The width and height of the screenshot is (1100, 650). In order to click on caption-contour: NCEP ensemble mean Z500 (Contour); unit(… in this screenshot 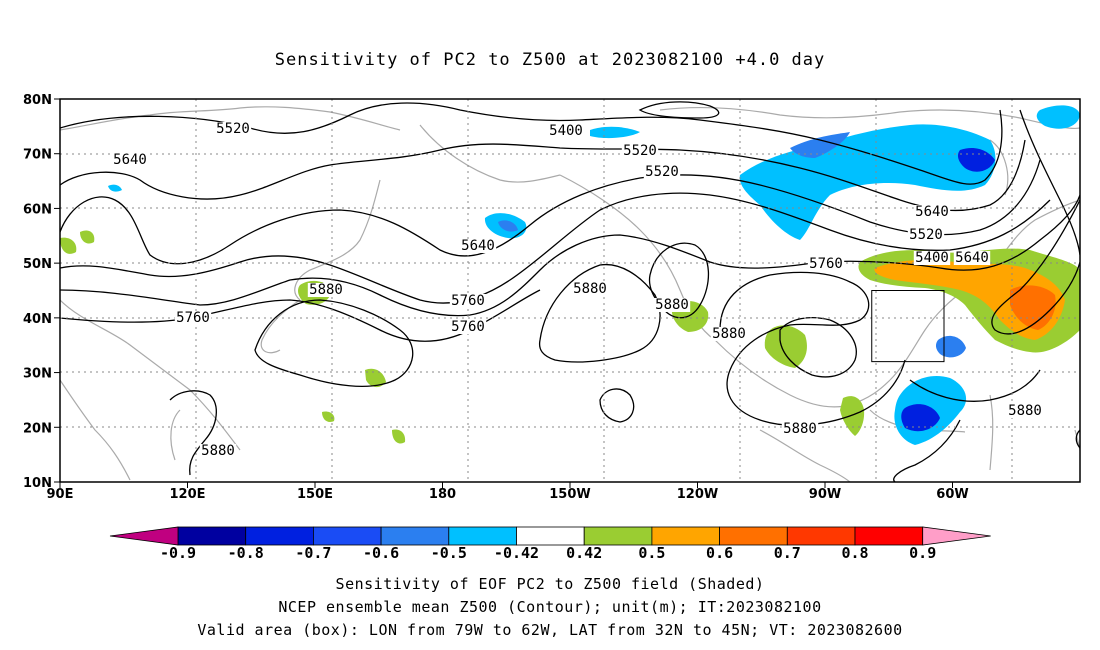, I will do `click(550, 607)`.